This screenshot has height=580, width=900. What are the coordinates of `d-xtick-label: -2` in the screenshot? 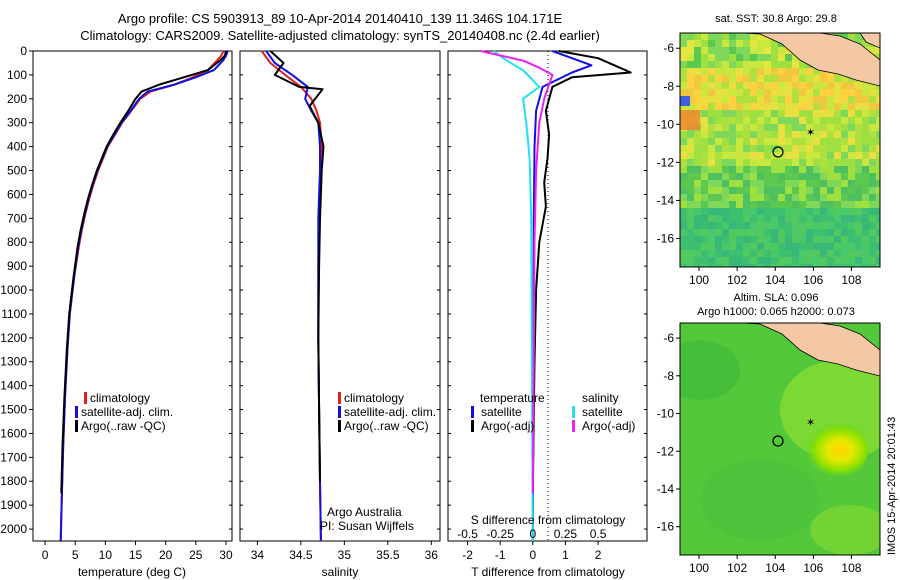 It's located at (467, 555).